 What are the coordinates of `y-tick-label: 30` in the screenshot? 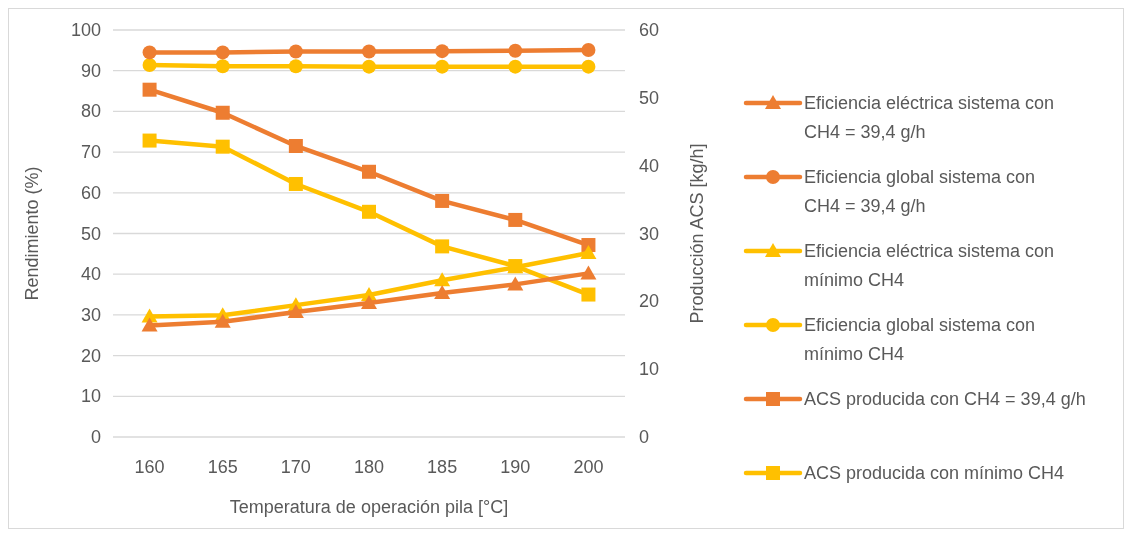 It's located at (90, 314).